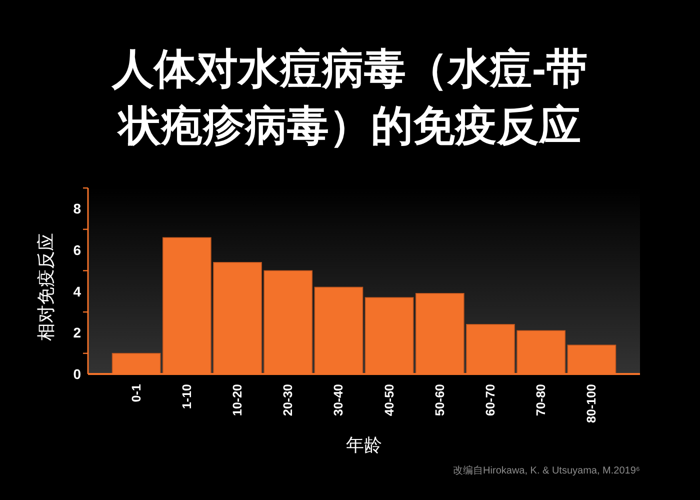  Describe the element at coordinates (77, 374) in the screenshot. I see `y-tick-label: 0` at that location.